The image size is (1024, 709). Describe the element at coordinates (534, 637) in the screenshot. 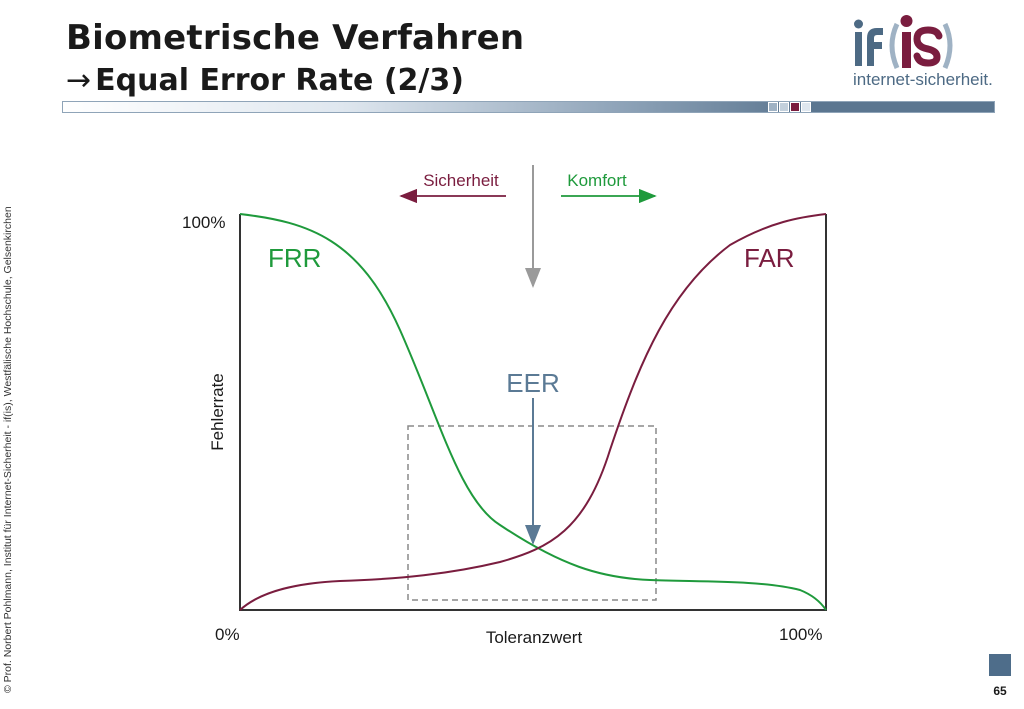

I see `x-axis-label: Toleranzwert` at that location.